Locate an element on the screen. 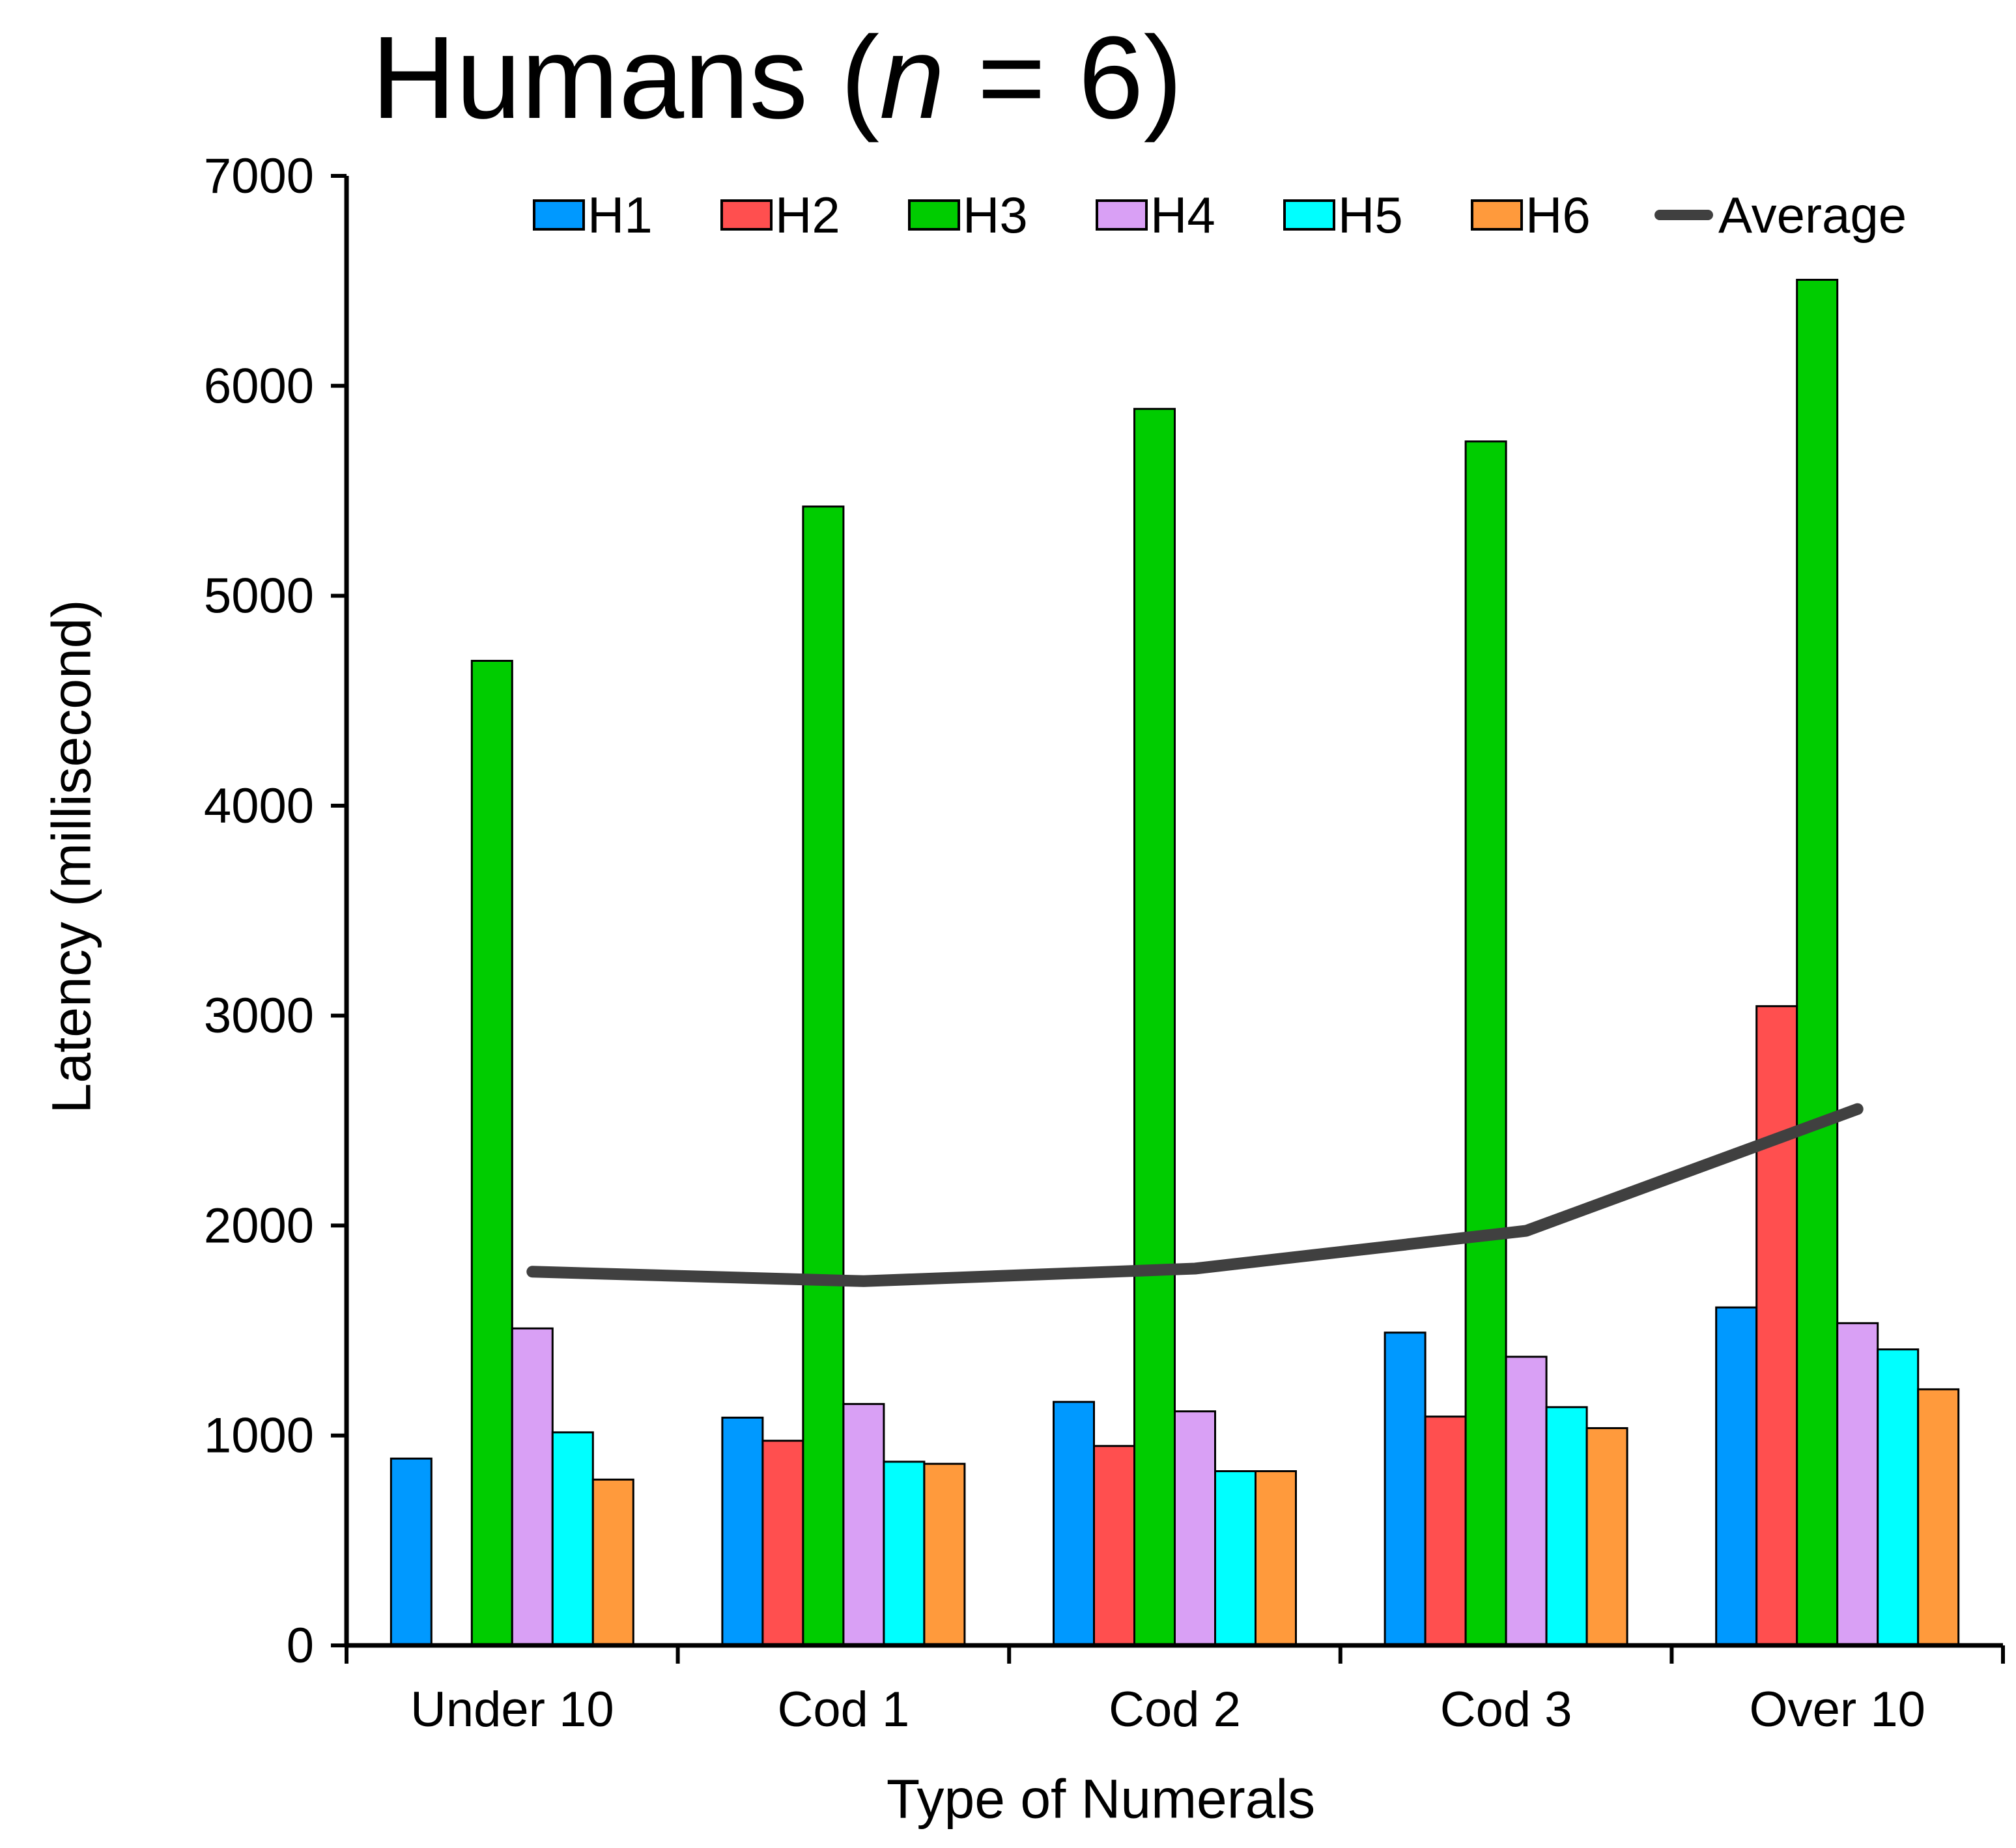  legend-item-h4: H4 is located at coordinates (1155, 215).